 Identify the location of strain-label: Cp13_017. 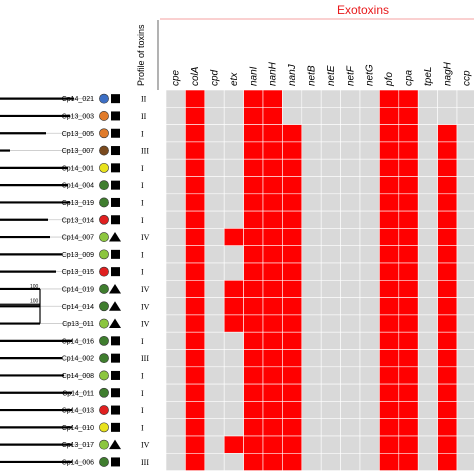
(78, 445).